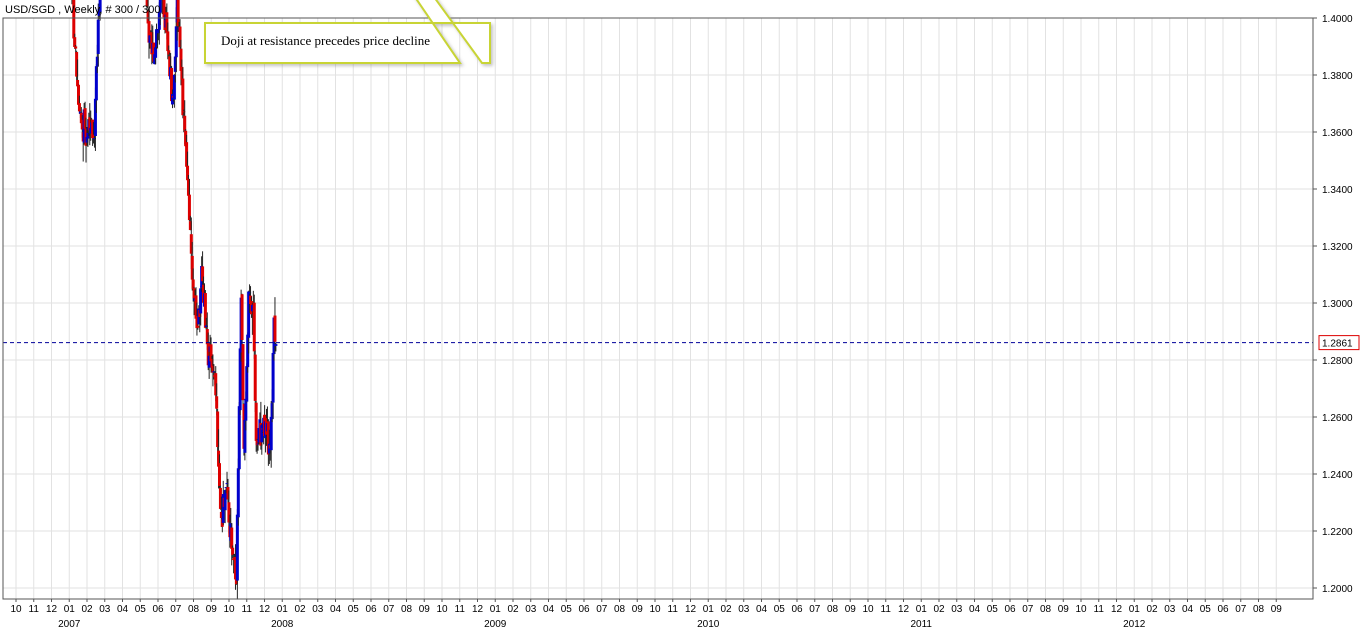 Image resolution: width=1365 pixels, height=644 pixels. I want to click on x-tick-label: 03, so click(957, 609).